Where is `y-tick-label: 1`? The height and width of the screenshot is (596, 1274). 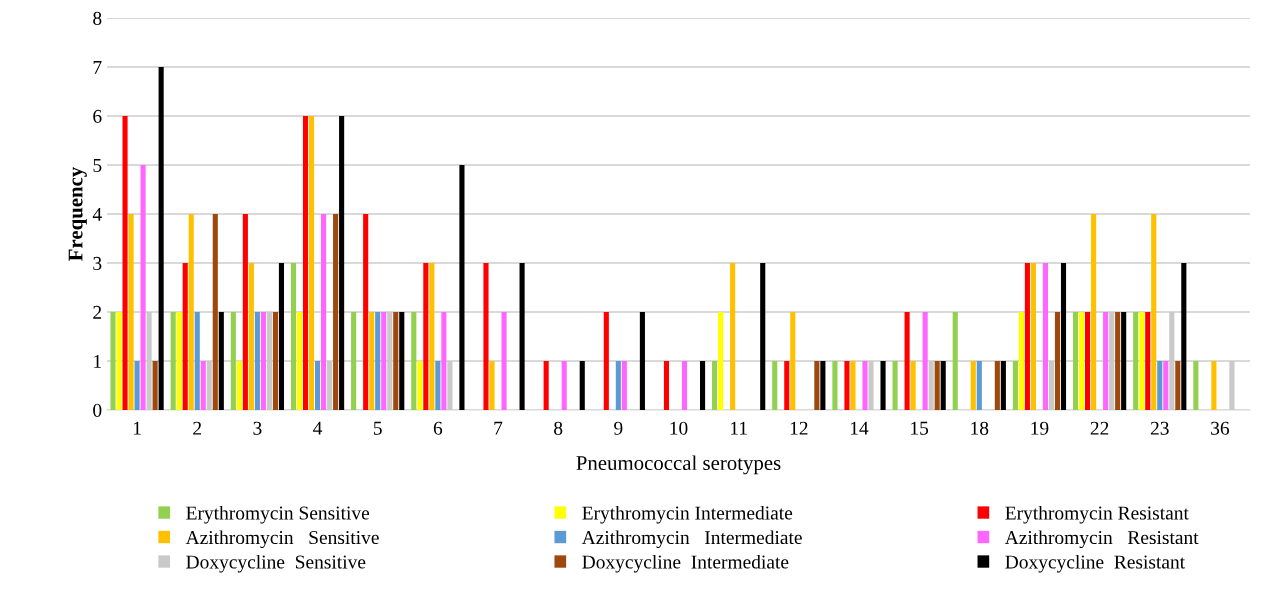 y-tick-label: 1 is located at coordinates (97, 361).